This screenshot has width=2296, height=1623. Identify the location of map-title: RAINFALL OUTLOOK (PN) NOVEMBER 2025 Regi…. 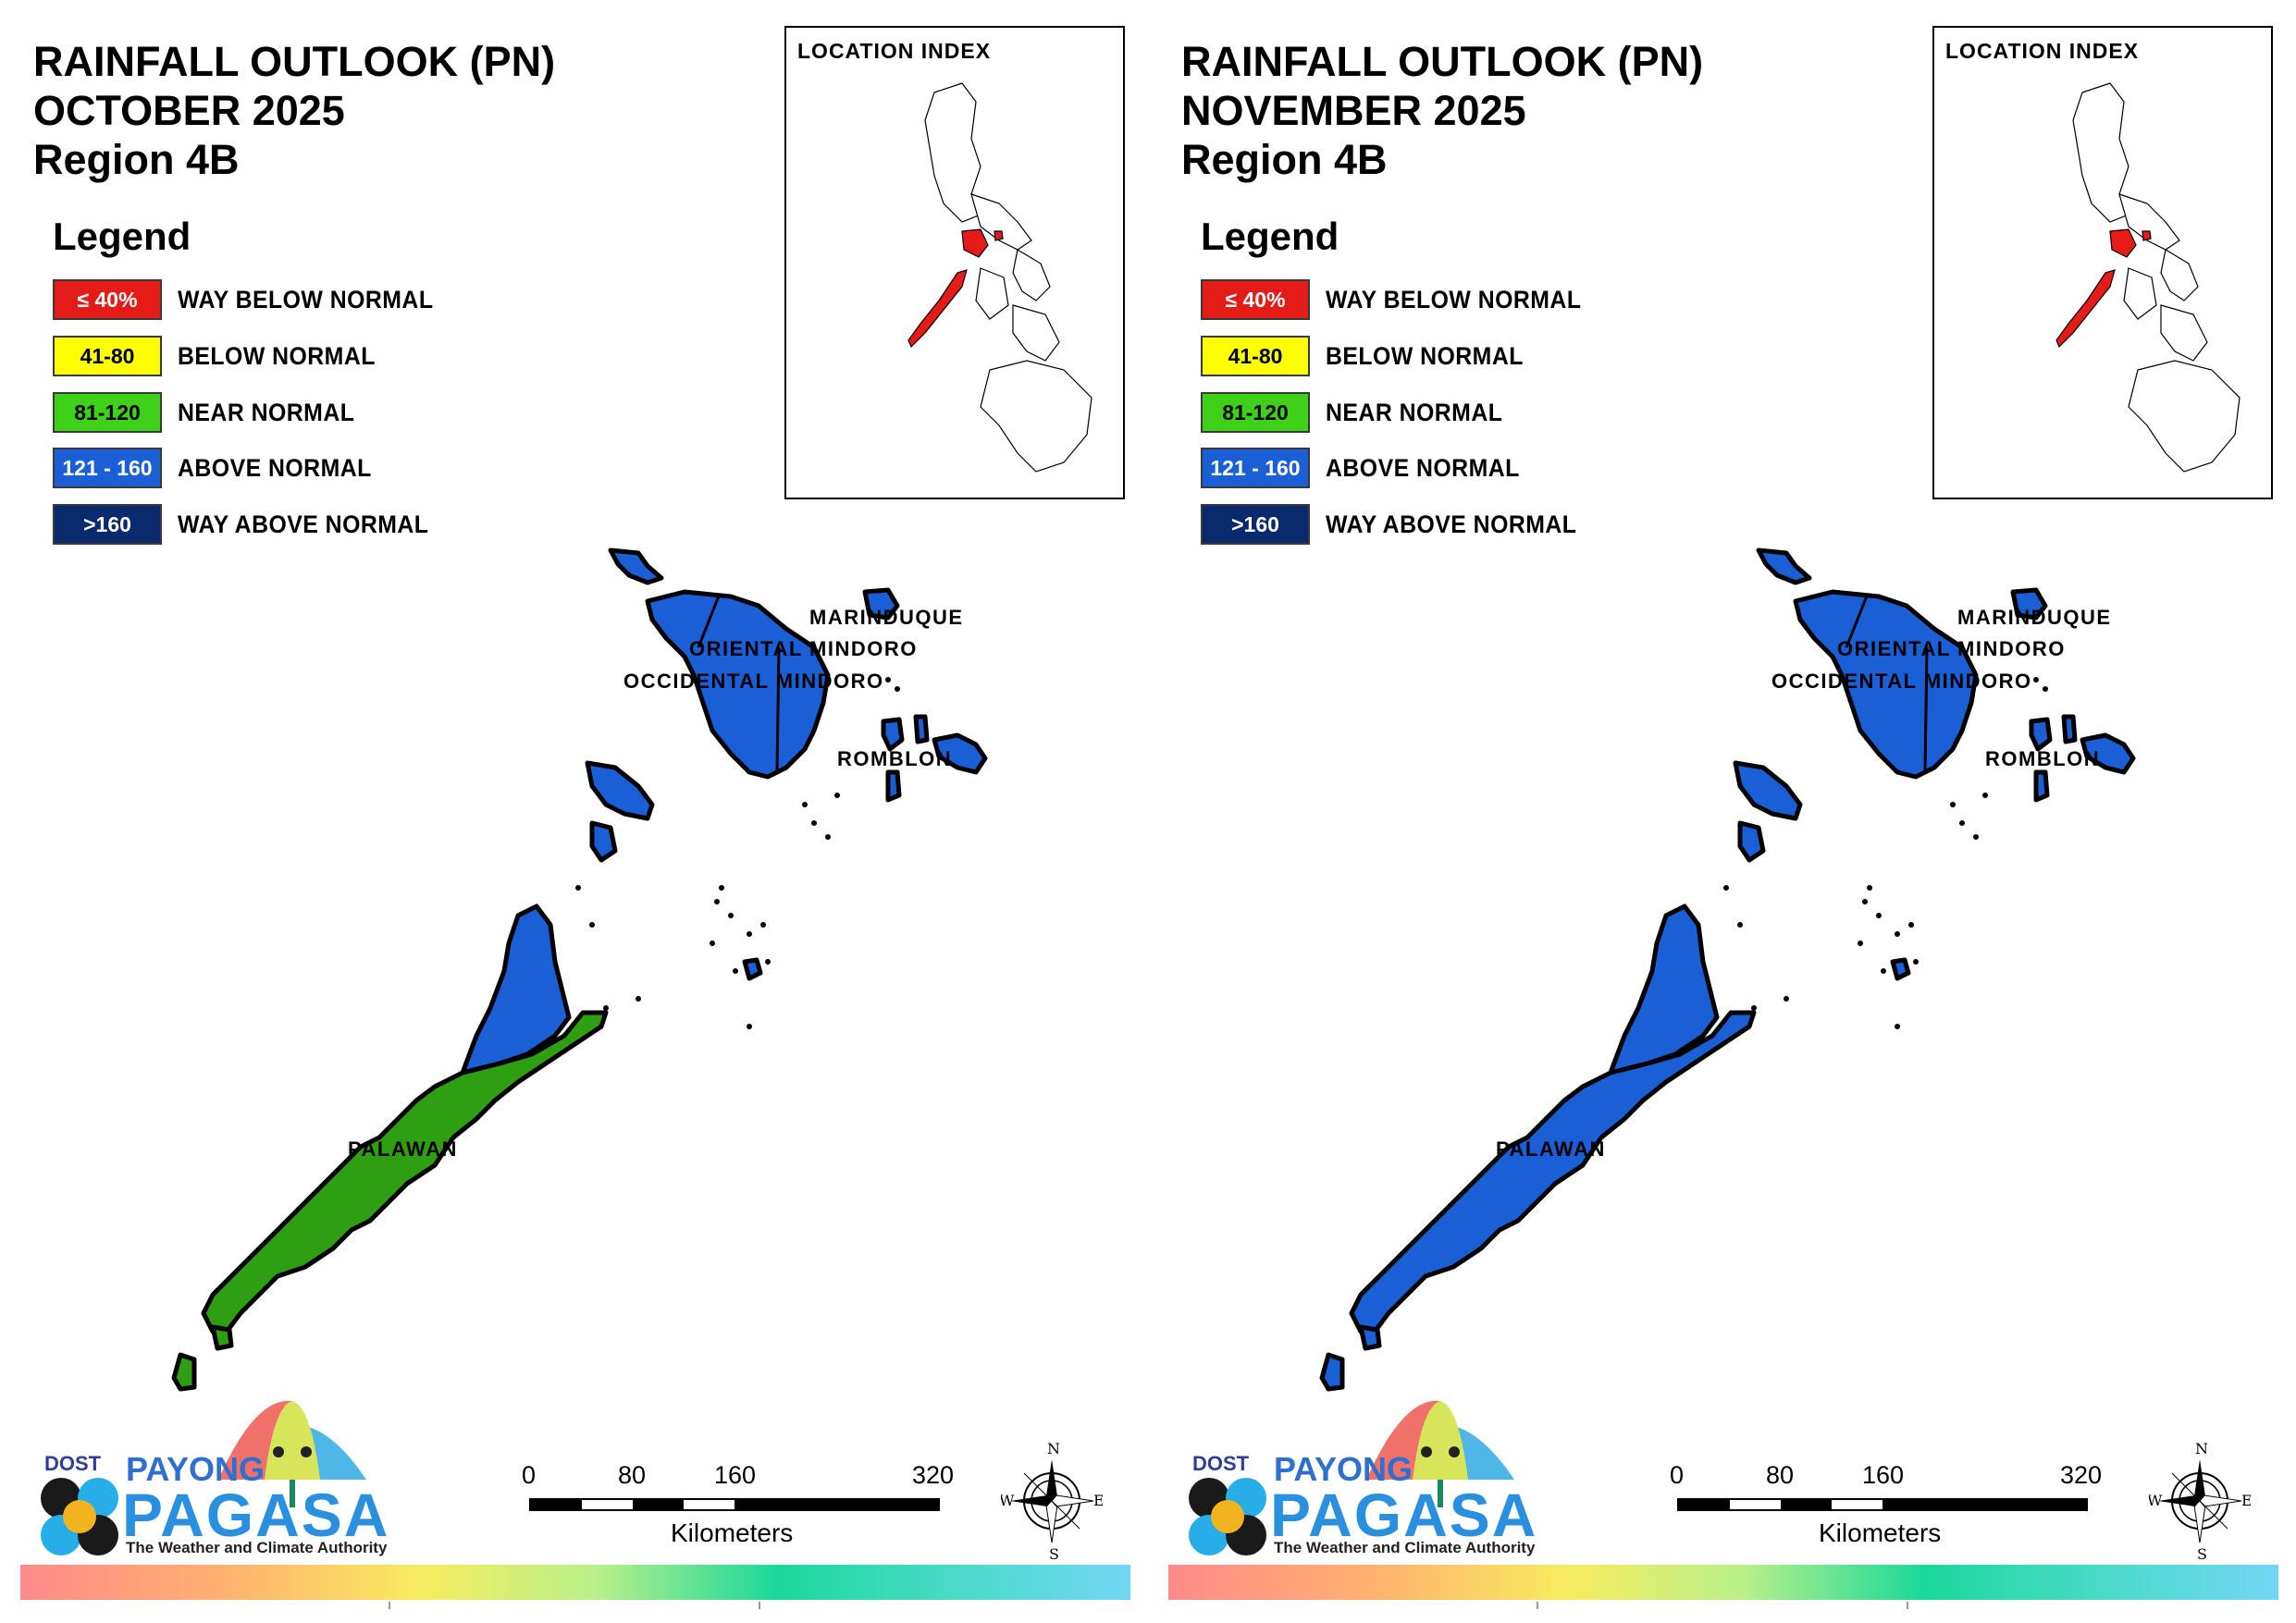
(1442, 110).